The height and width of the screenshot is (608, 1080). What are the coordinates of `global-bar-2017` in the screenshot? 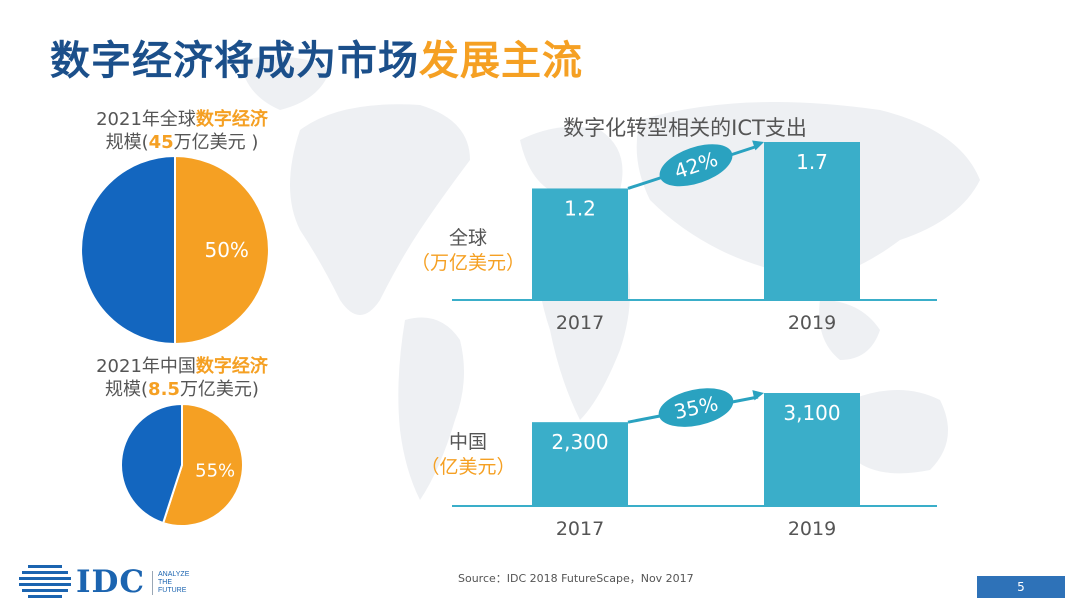 It's located at (580, 244).